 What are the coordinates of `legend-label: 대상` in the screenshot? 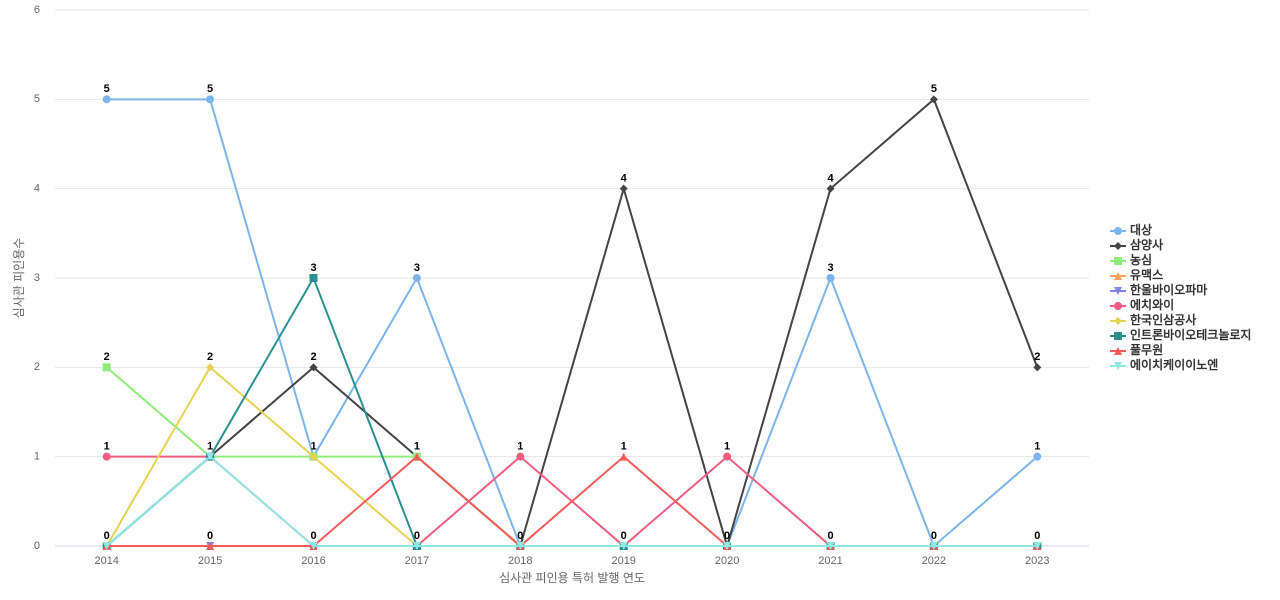 It's located at (1141, 229).